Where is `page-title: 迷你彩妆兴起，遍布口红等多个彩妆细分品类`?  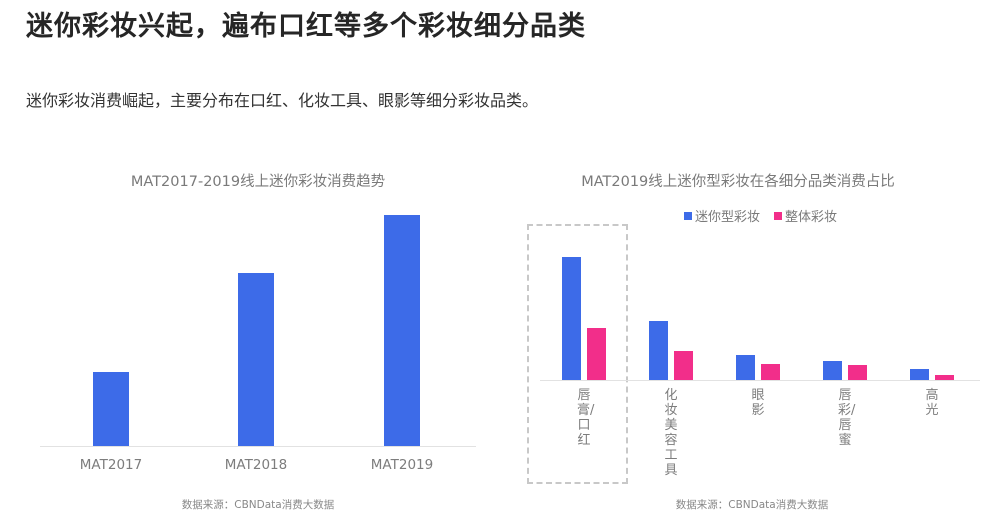
page-title: 迷你彩妆兴起，遍布口红等多个彩妆细分品类 is located at coordinates (306, 26).